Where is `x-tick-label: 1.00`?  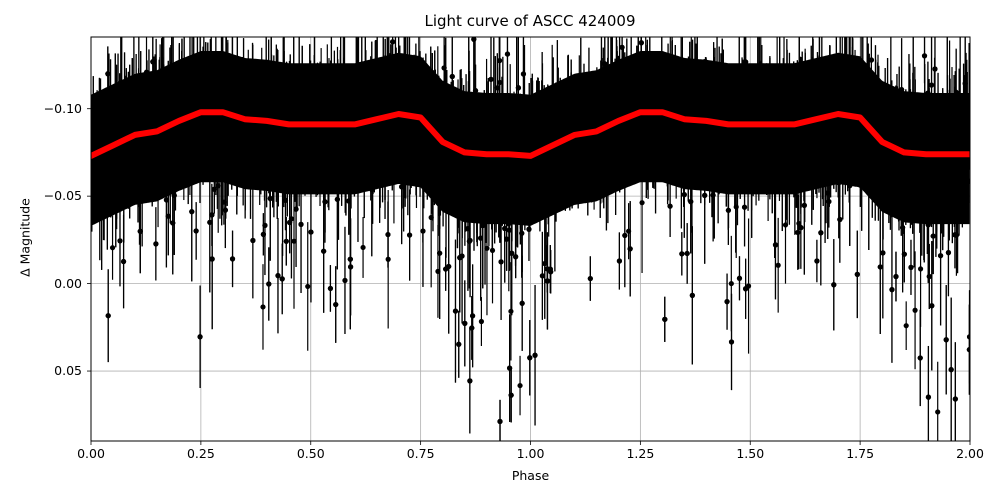
x-tick-label: 1.00 is located at coordinates (530, 453).